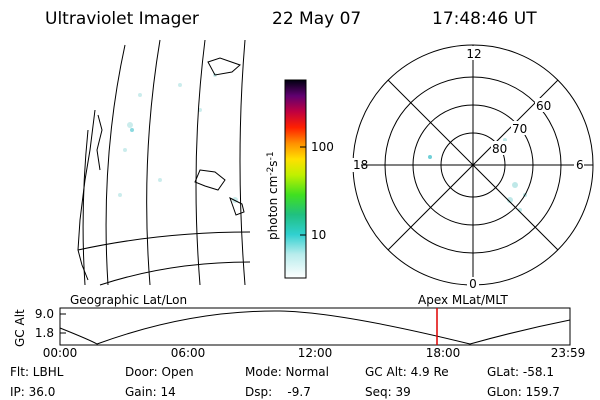 This screenshot has height=400, width=600. Describe the element at coordinates (318, 235) in the screenshot. I see `colorbar-tick-label: 10` at that location.